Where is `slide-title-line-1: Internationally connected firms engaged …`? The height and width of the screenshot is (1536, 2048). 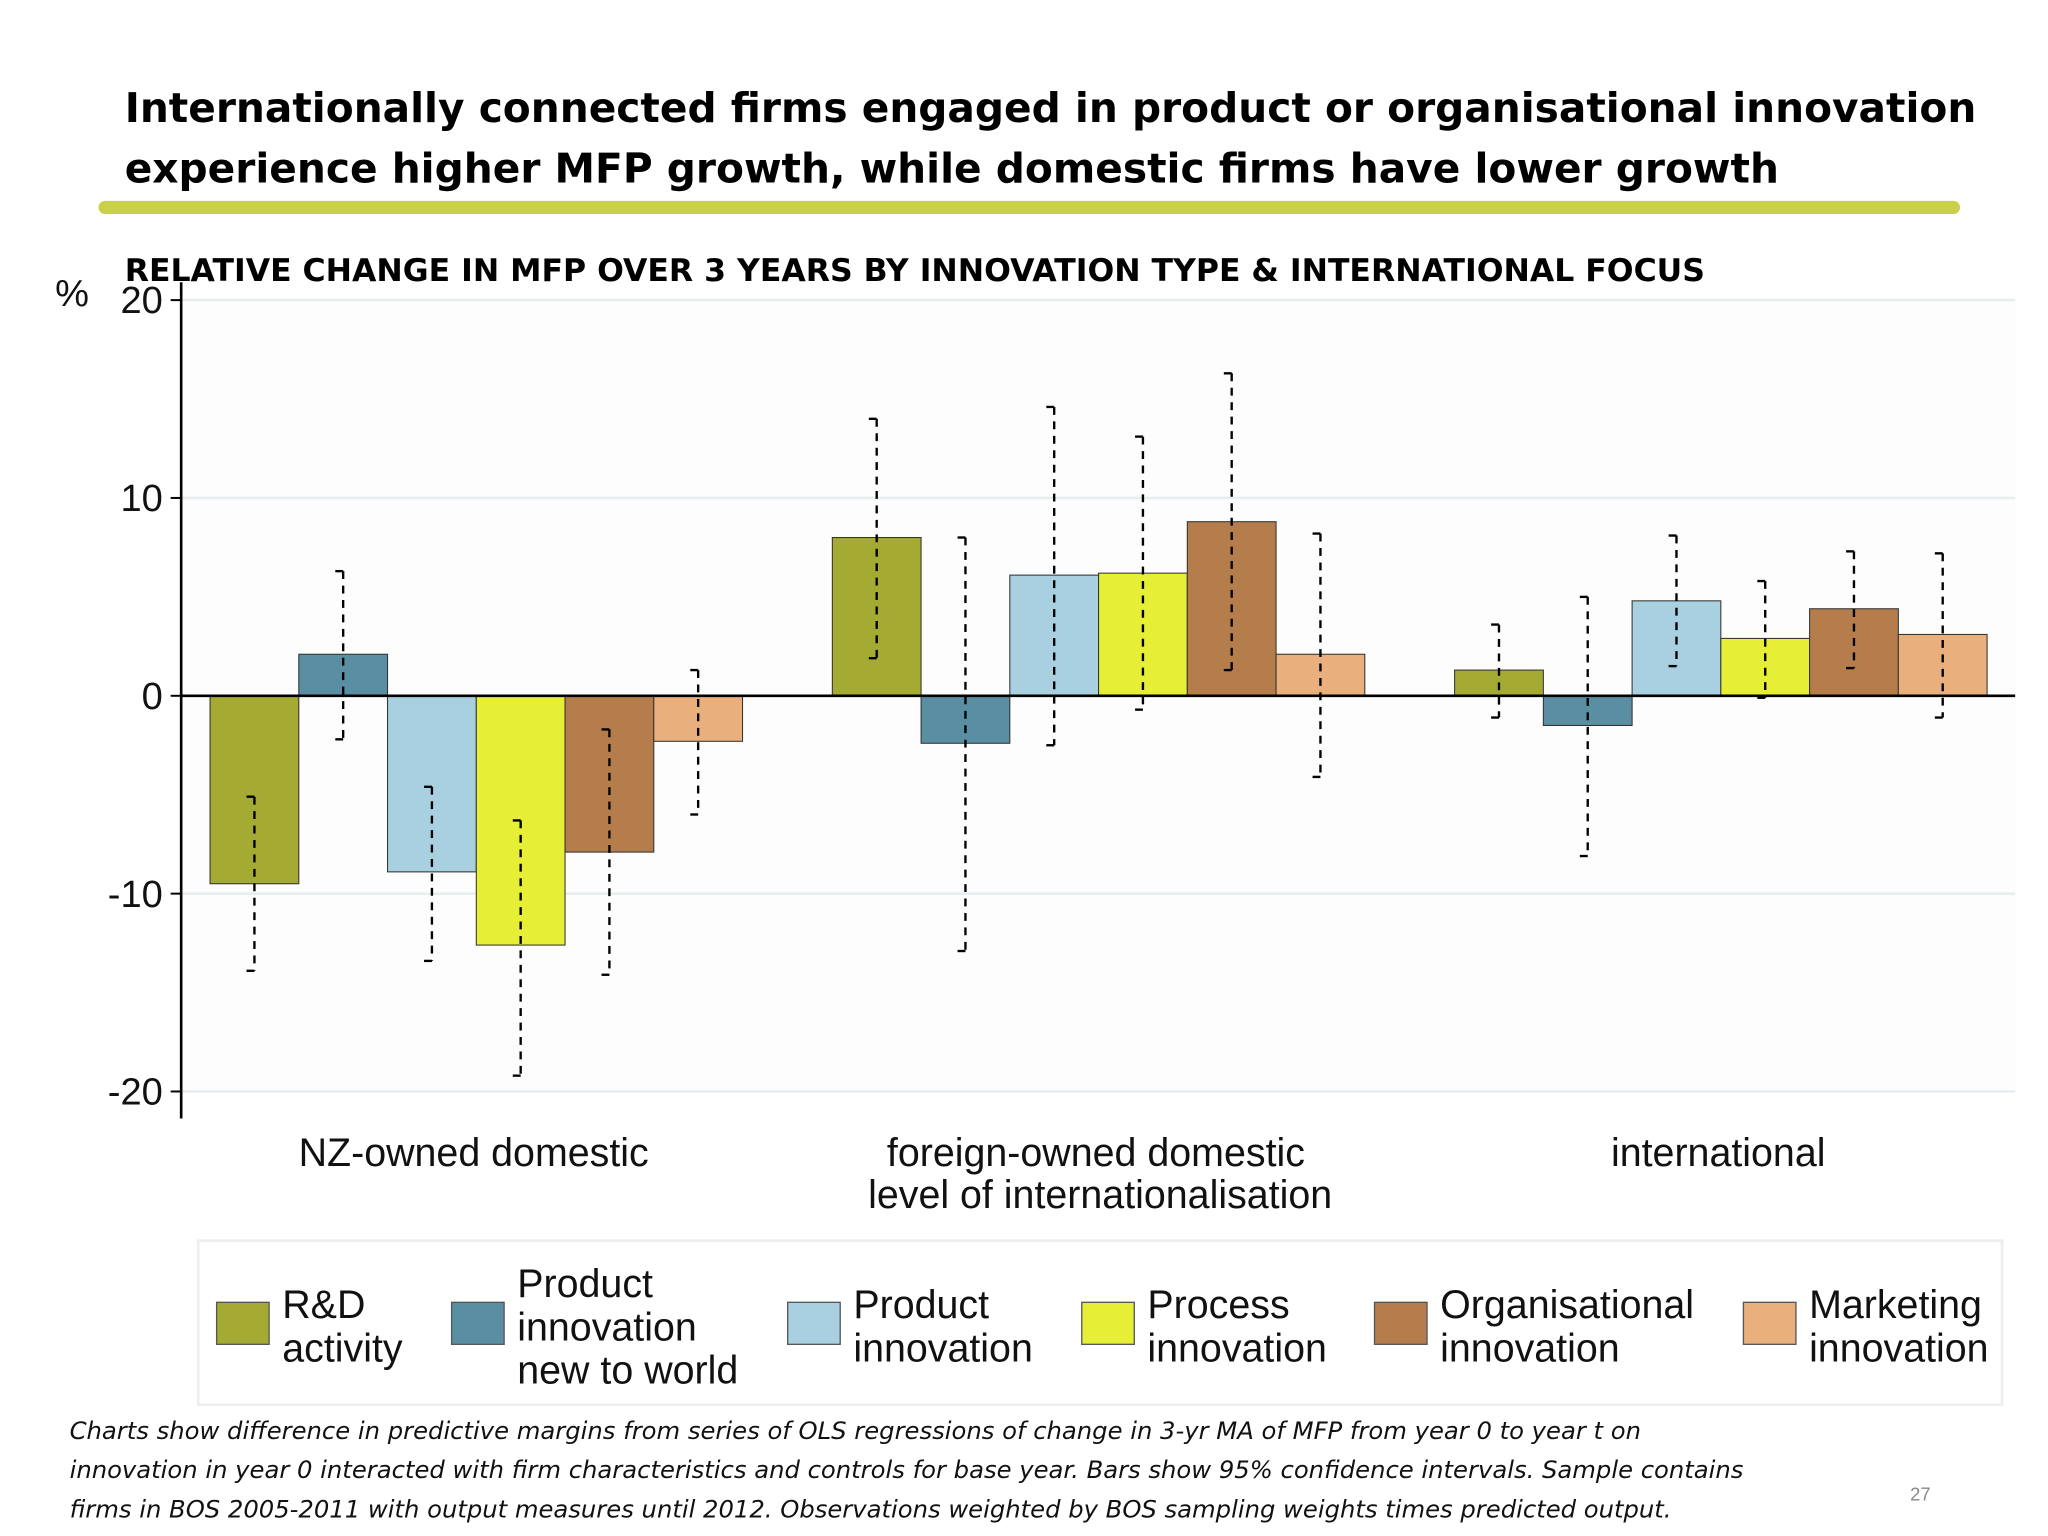 slide-title-line-1: Internationally connected firms engaged … is located at coordinates (1051, 108).